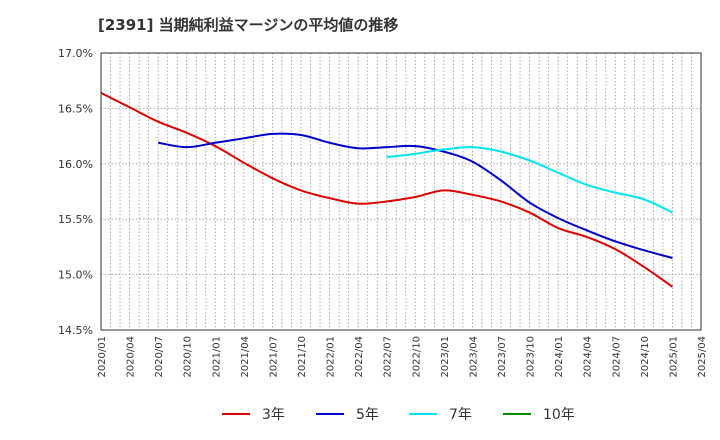 The image size is (720, 440). I want to click on x-tick-label: 2023/01, so click(445, 357).